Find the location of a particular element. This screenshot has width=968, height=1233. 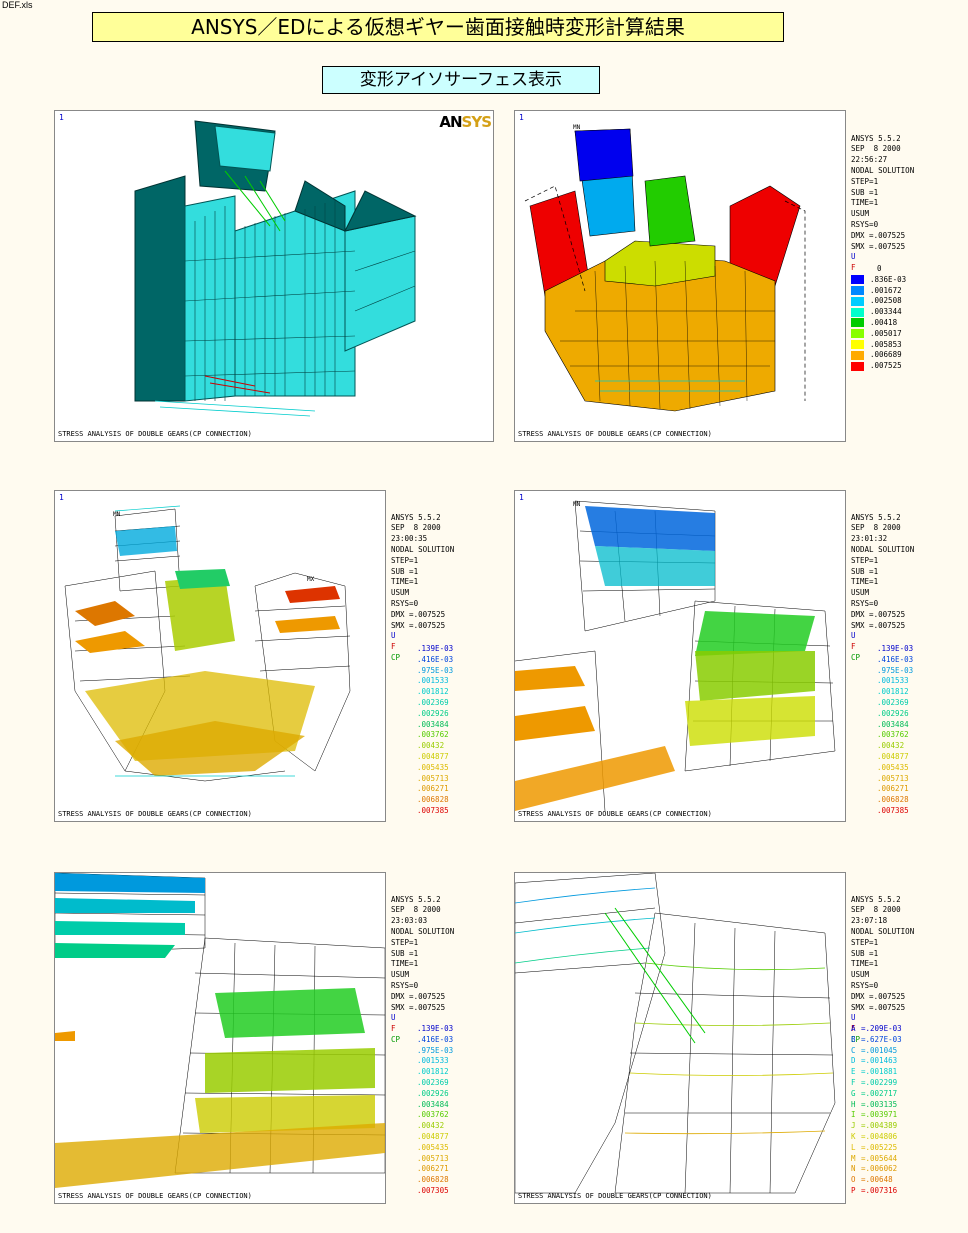

legend-letter: E is located at coordinates (853, 1072).